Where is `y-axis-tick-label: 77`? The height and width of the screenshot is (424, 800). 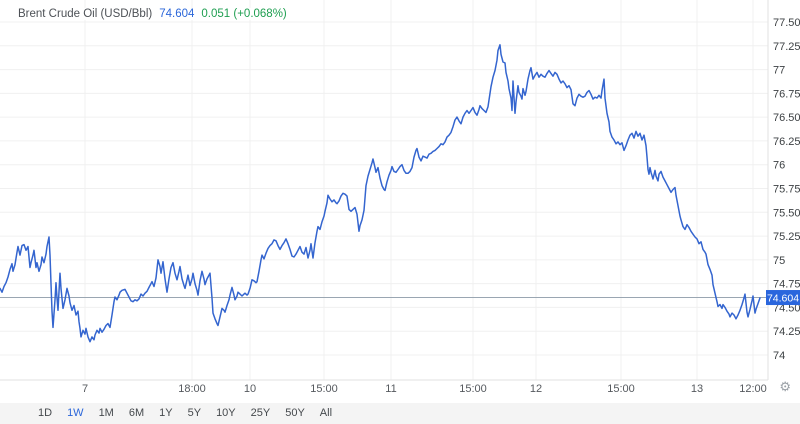 y-axis-tick-label: 77 is located at coordinates (779, 71).